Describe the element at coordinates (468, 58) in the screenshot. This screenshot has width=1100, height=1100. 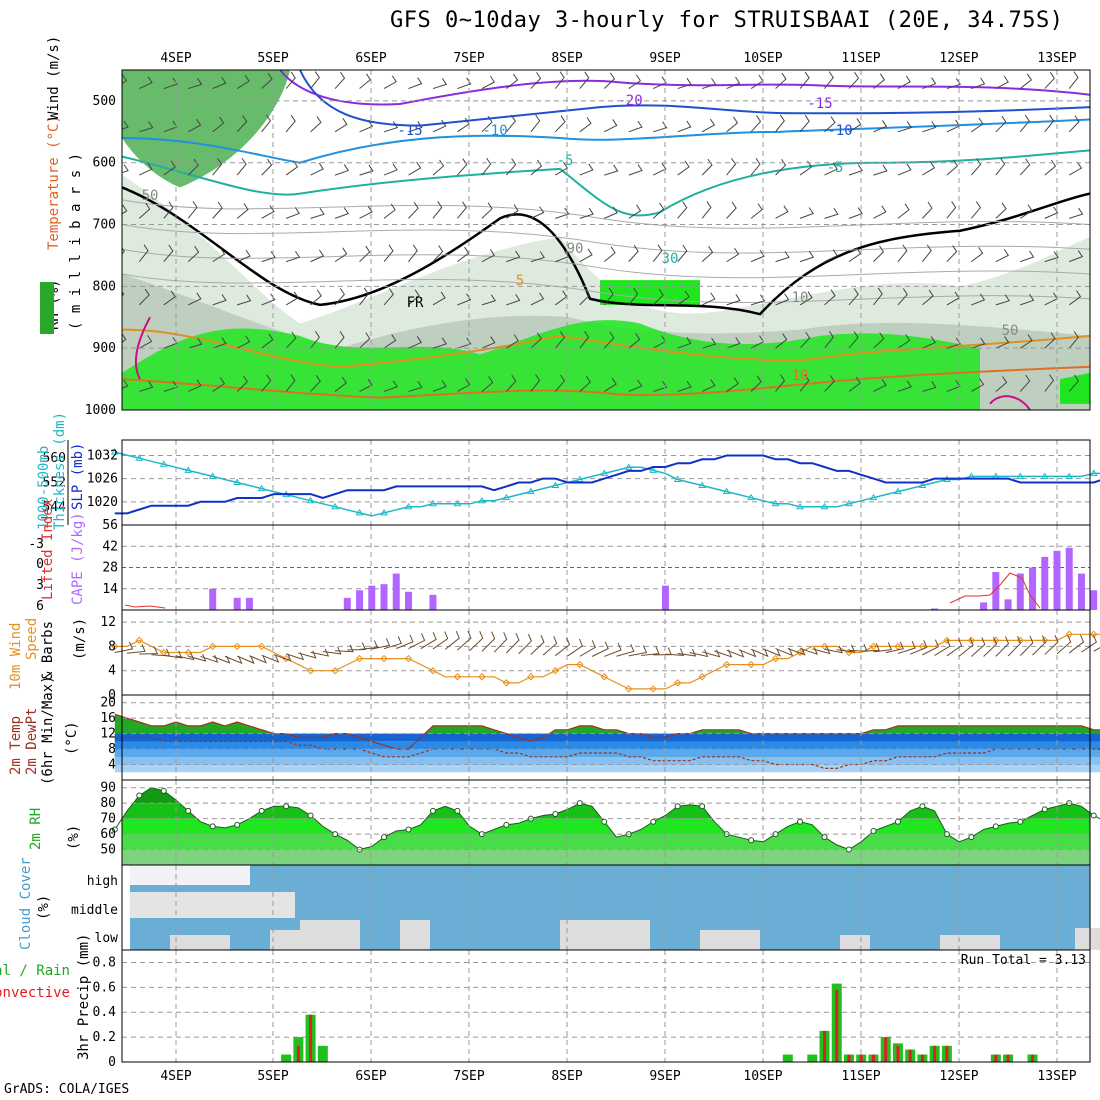
I see `day-label-top: 7SEP` at that location.